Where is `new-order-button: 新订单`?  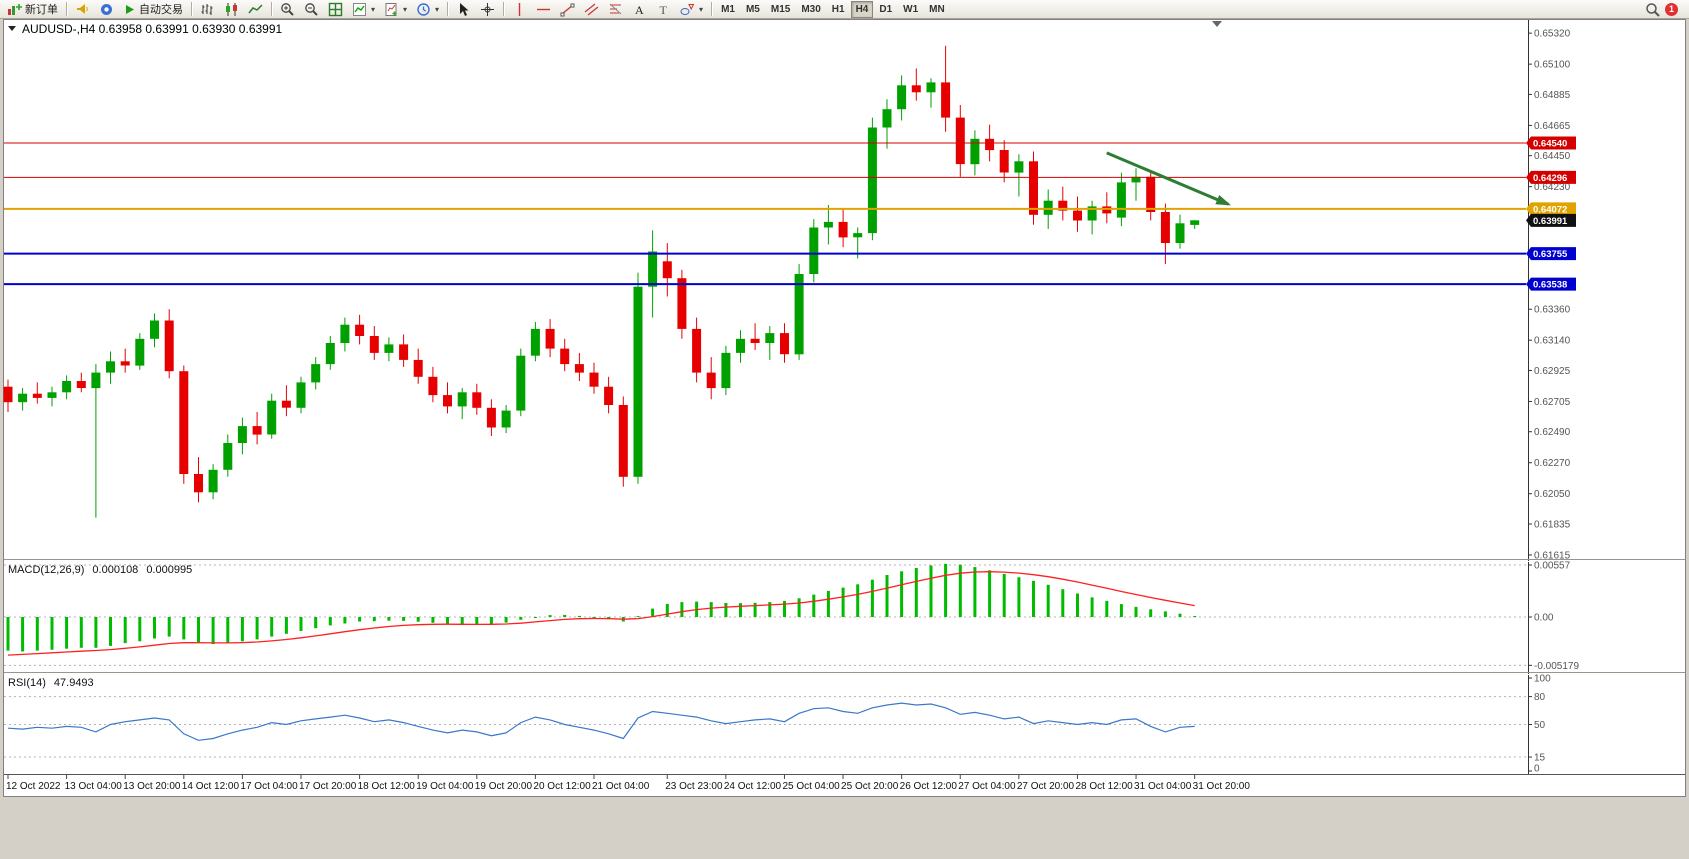
new-order-button: 新订单 is located at coordinates (32, 9).